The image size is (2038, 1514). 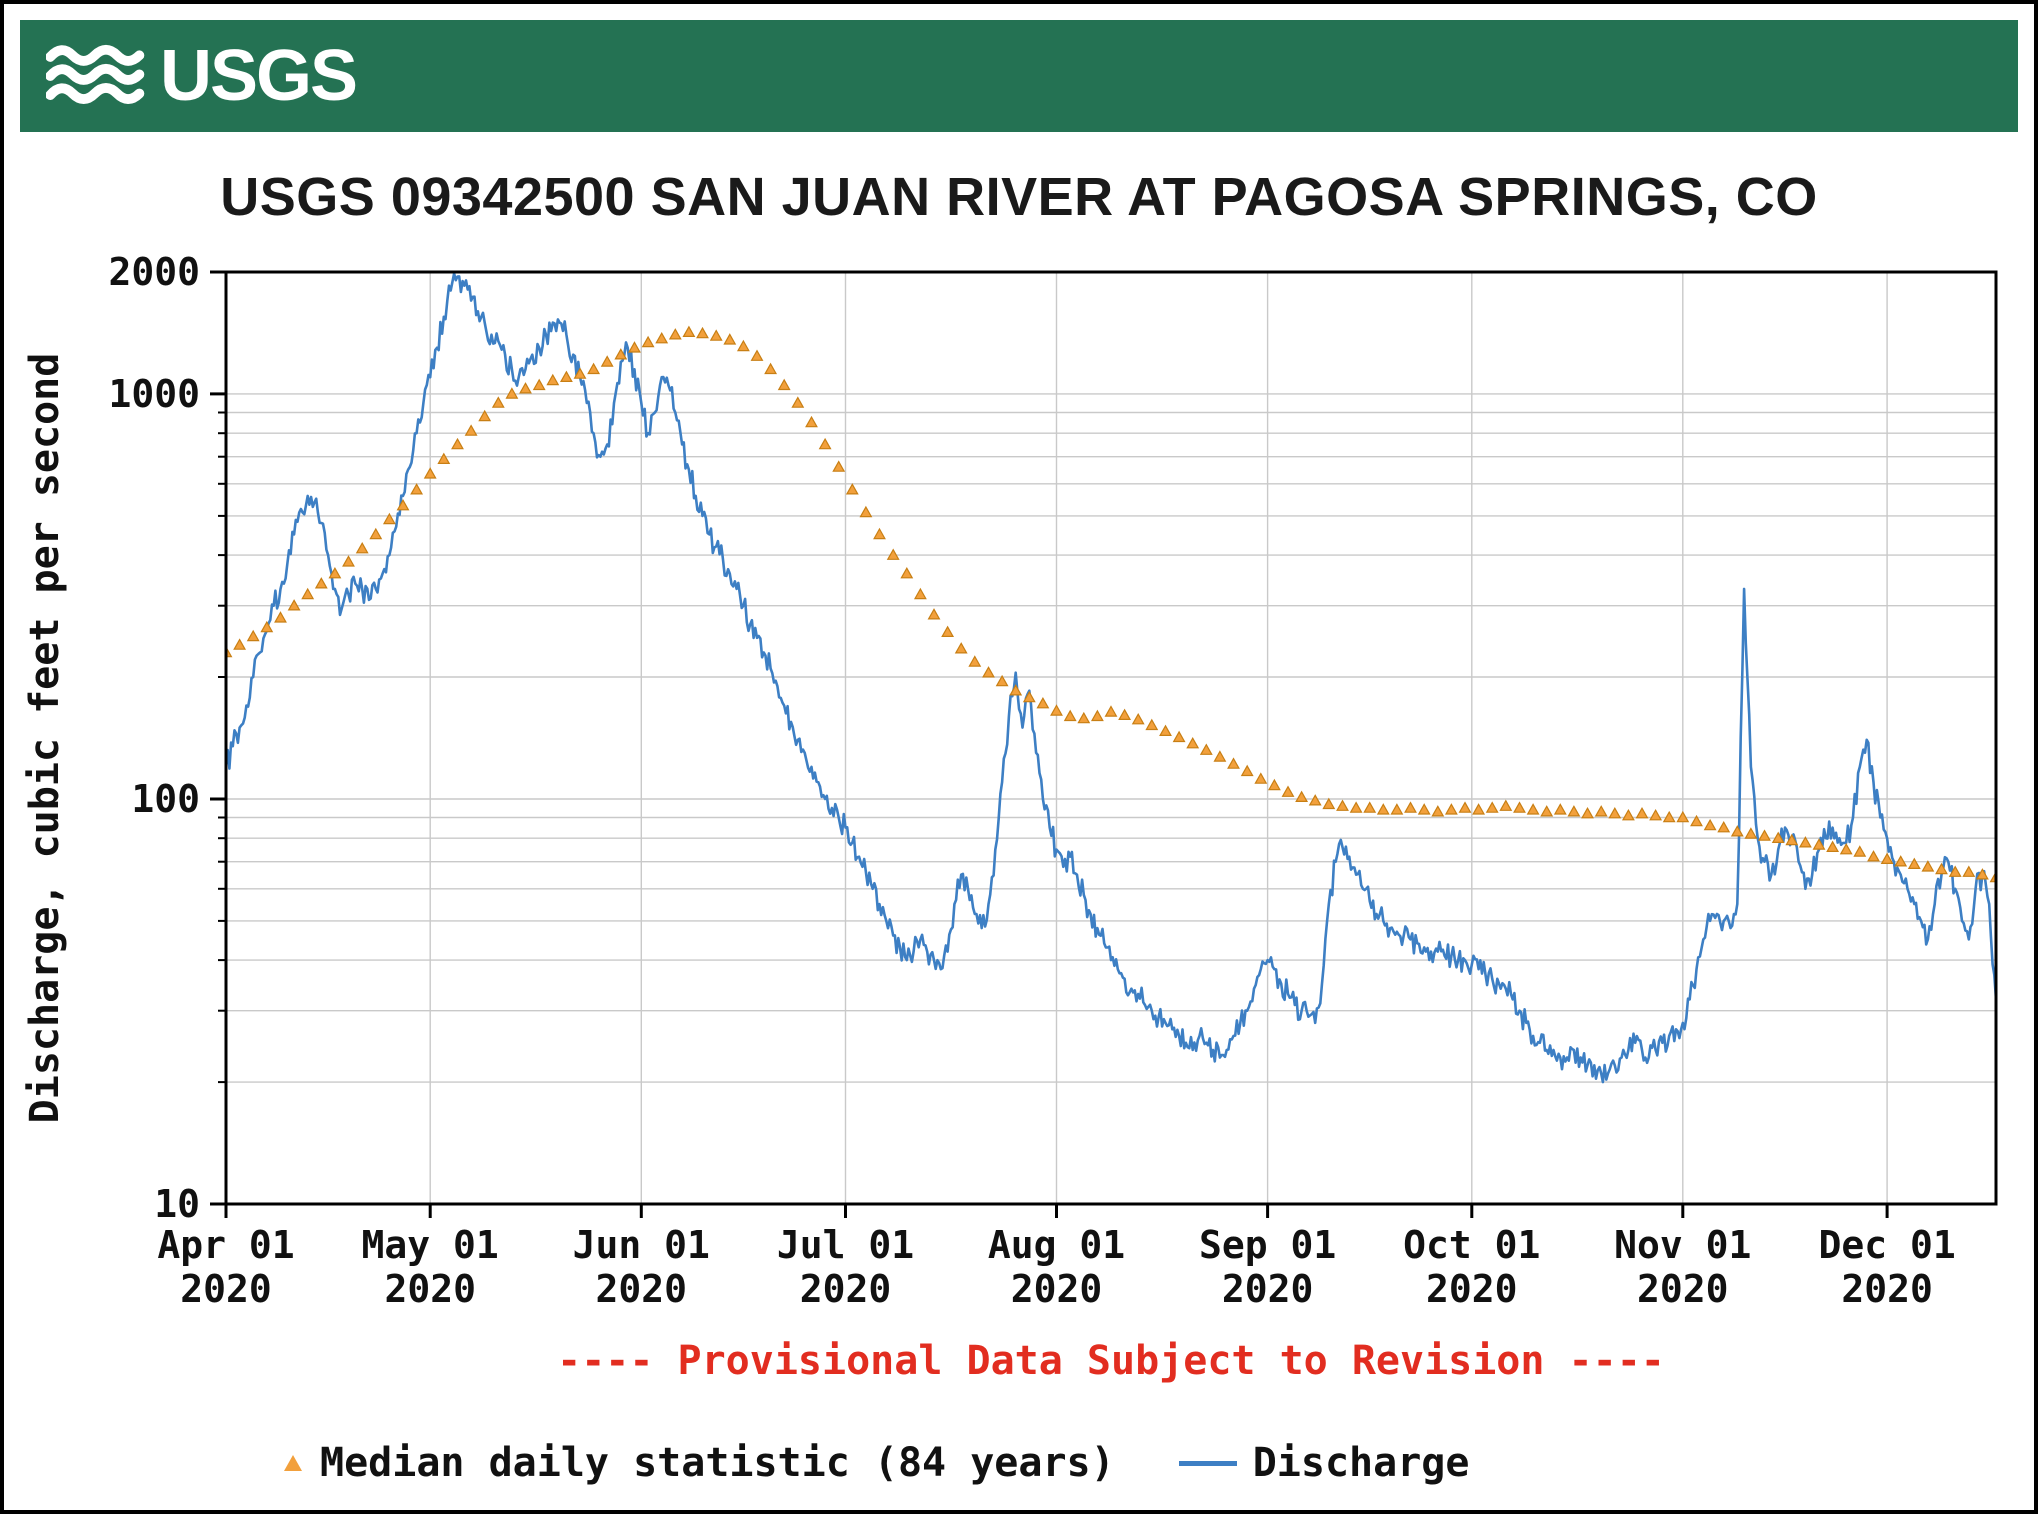 I want to click on discharge-line-icon, so click(x=1207, y=1463).